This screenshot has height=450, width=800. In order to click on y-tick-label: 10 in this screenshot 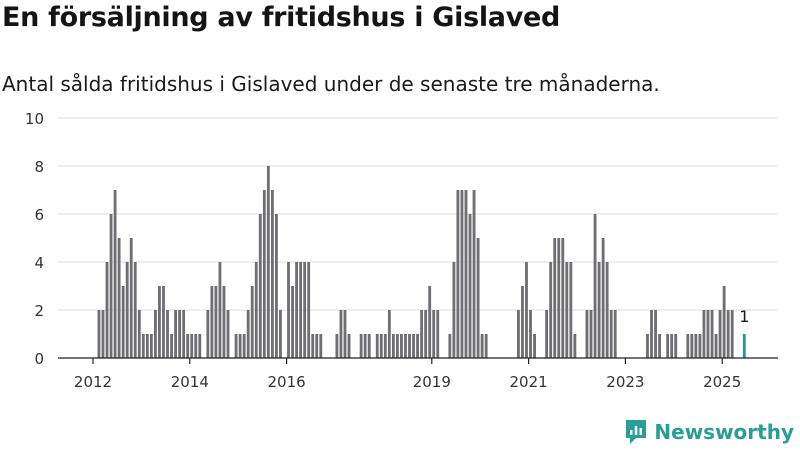, I will do `click(34, 119)`.